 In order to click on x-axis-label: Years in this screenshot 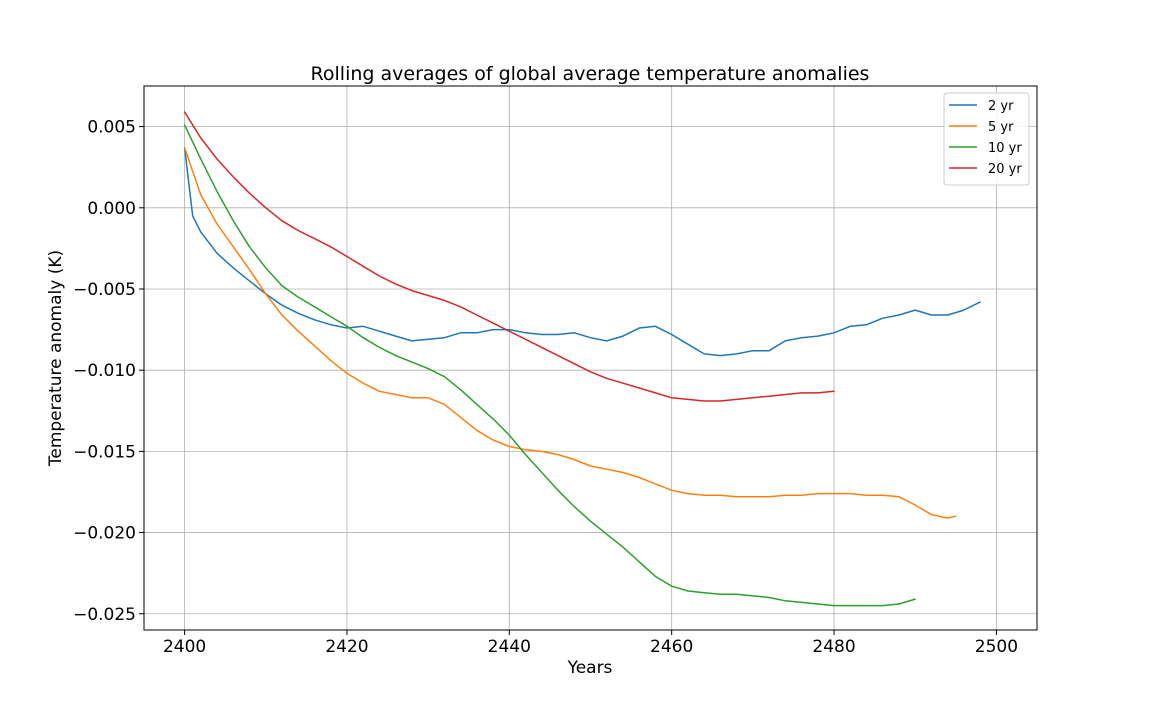, I will do `click(590, 668)`.